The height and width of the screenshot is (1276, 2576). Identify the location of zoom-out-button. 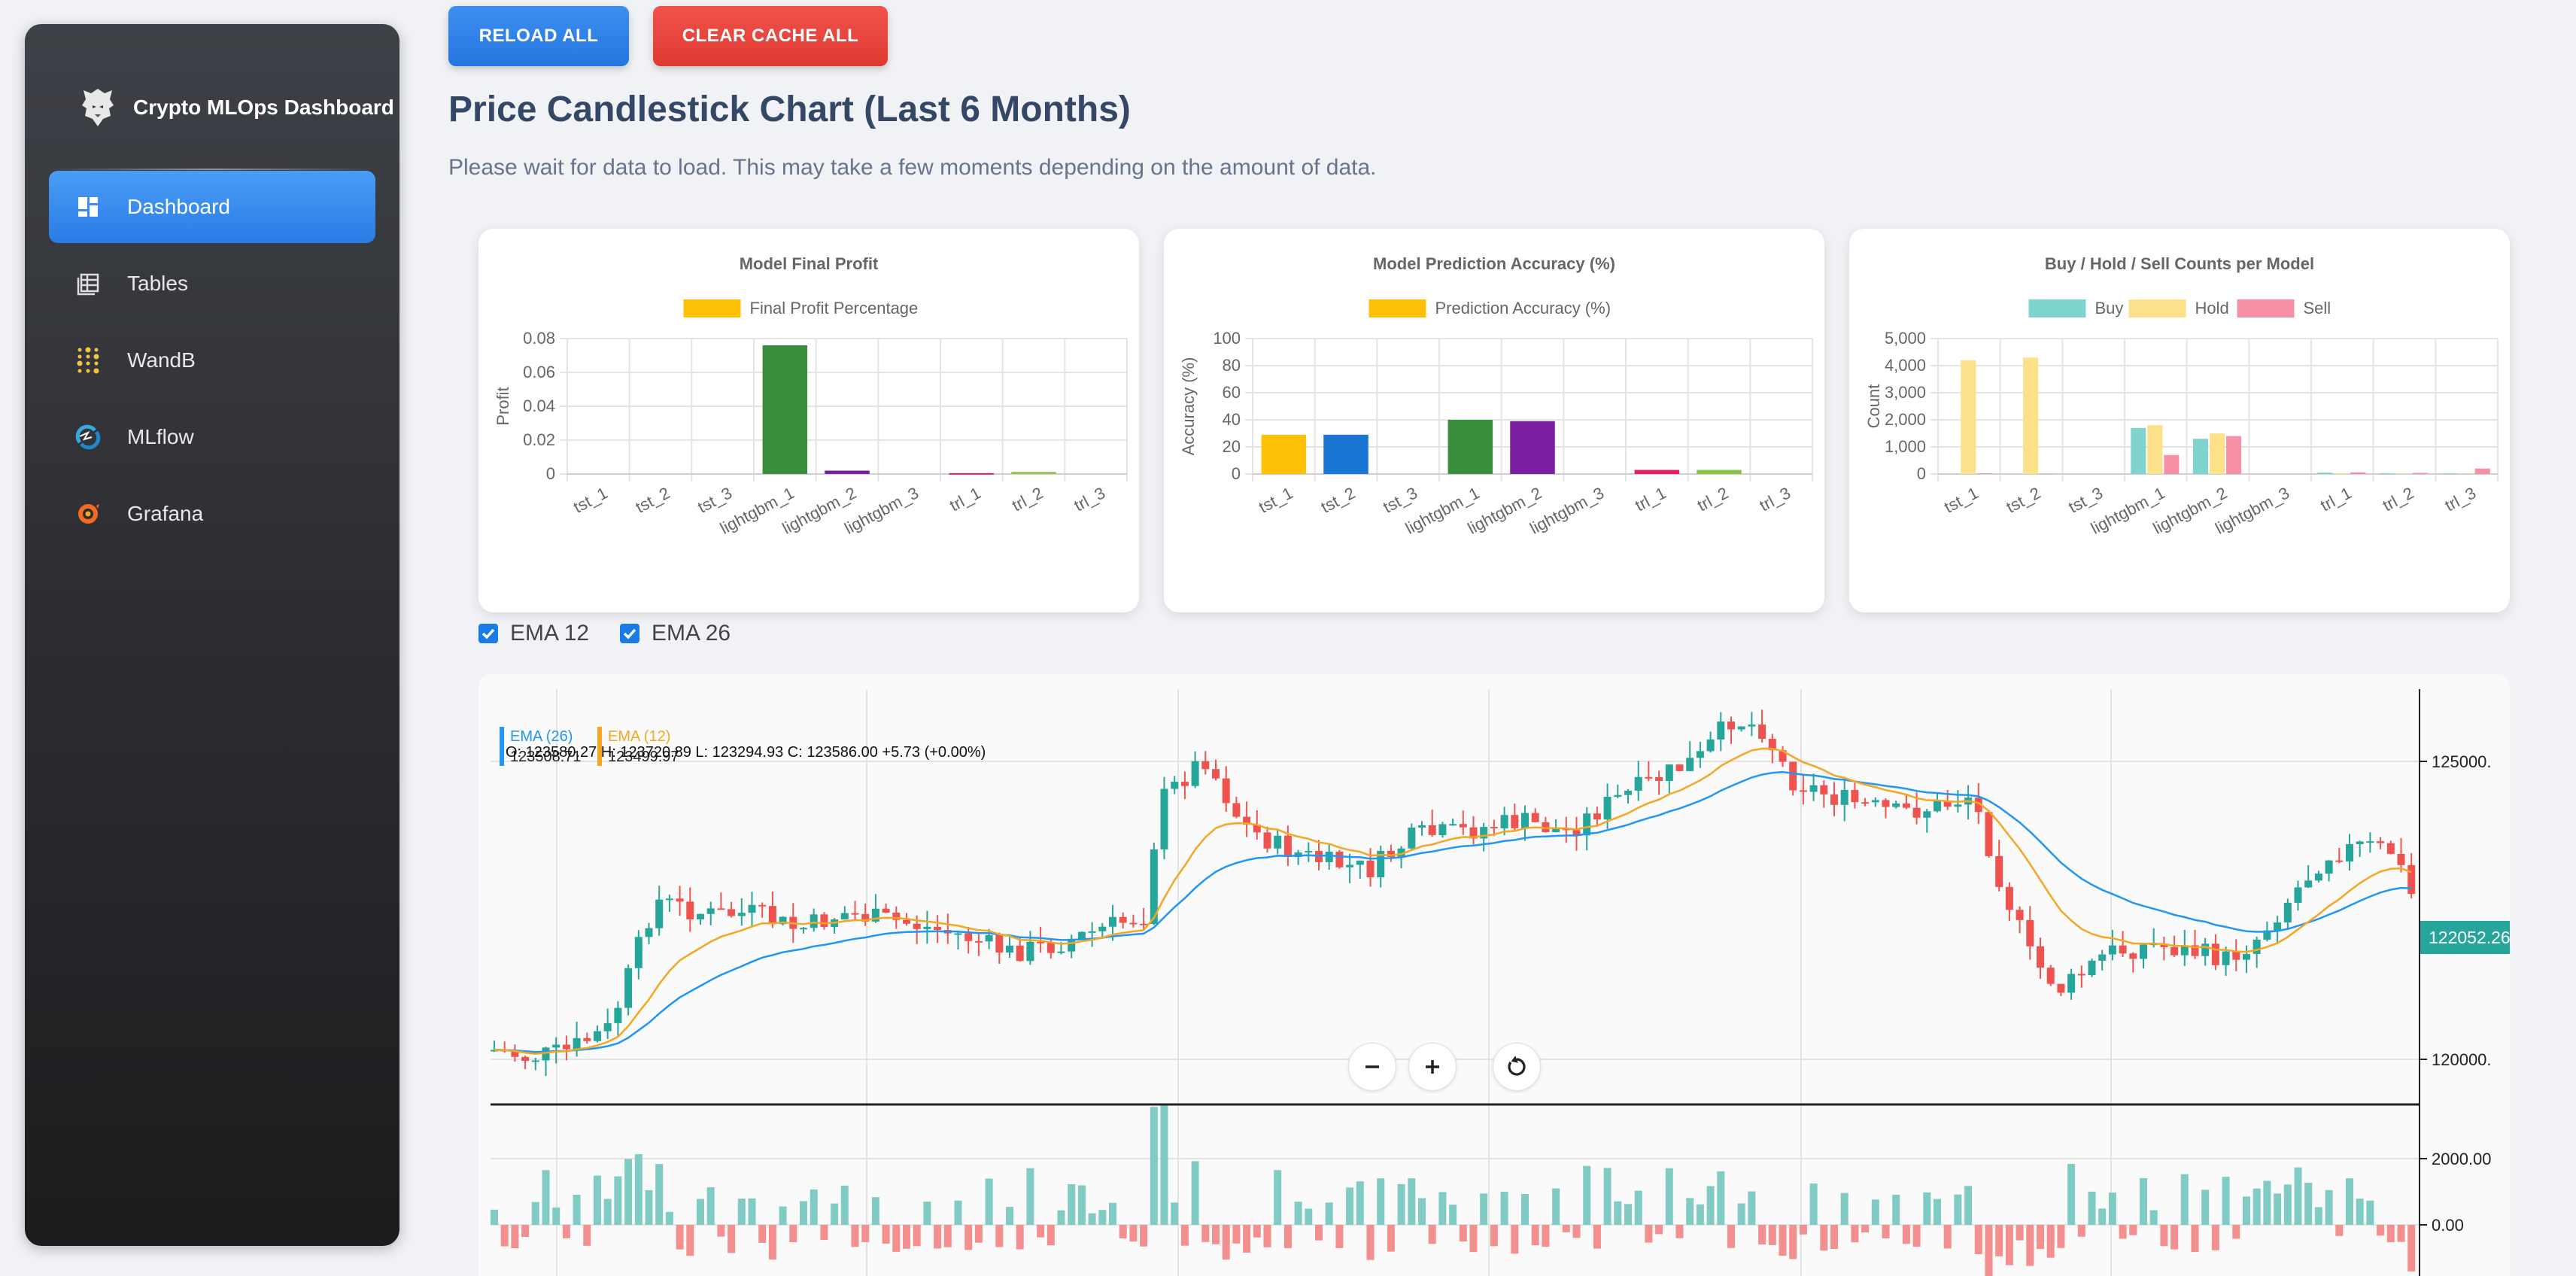
(1372, 1067).